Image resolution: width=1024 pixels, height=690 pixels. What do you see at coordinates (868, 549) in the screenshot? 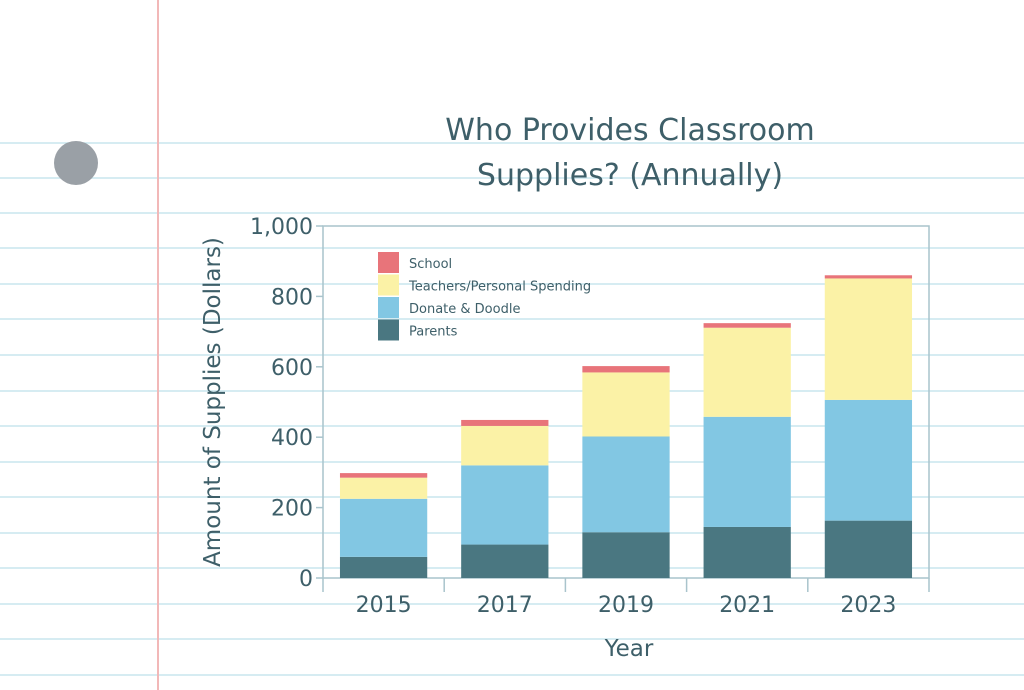
I see `bar-parents-2023` at bounding box center [868, 549].